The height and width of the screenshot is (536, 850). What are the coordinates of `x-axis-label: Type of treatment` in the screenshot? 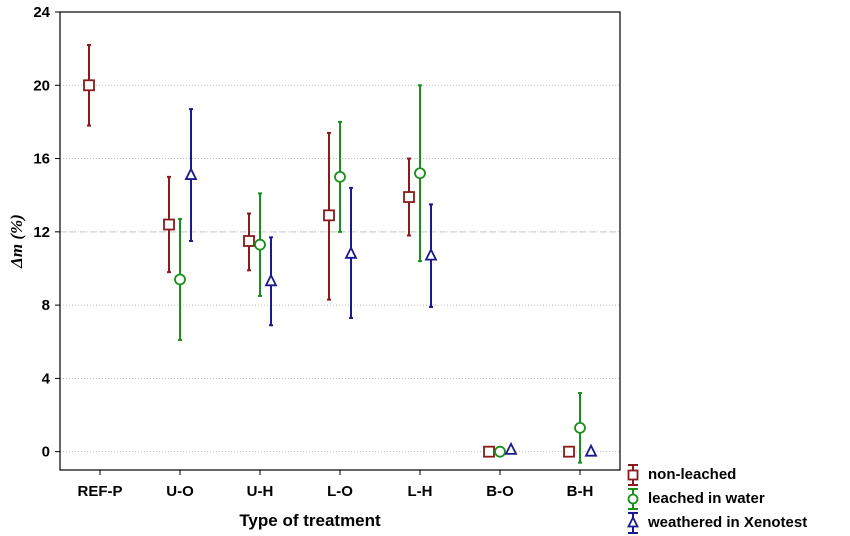 It's located at (310, 520).